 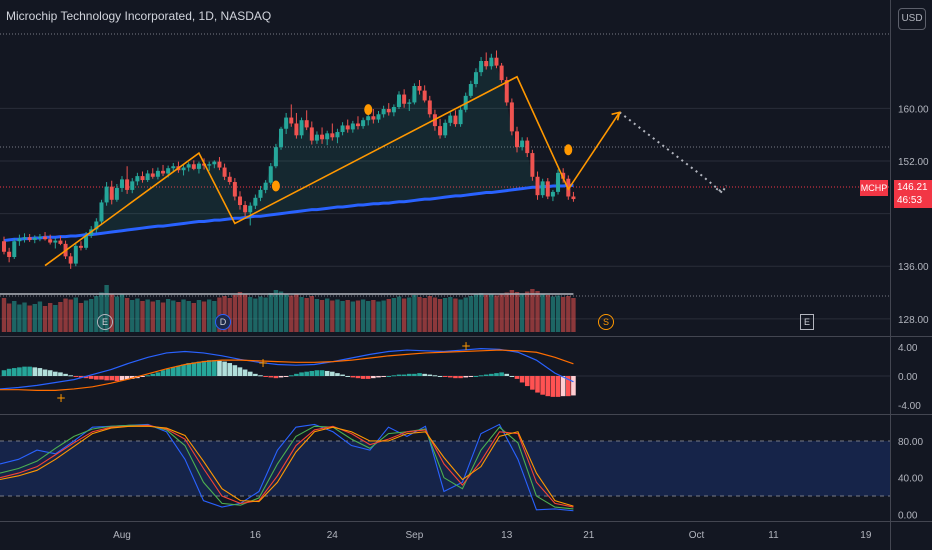 I want to click on time-tick-label: 21, so click(x=589, y=535).